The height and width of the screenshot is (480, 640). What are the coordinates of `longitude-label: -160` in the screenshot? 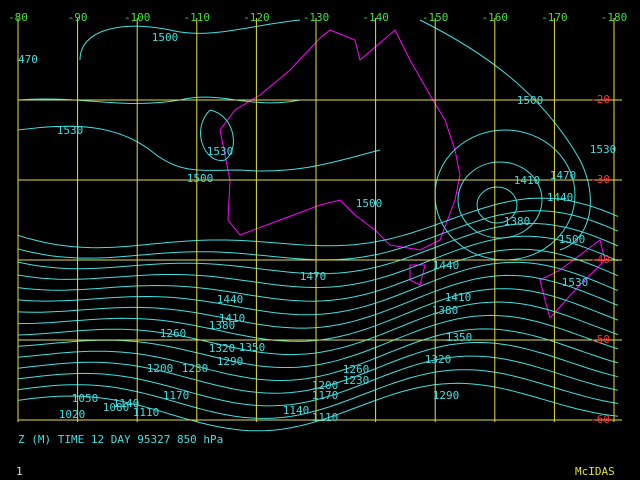 It's located at (495, 17).